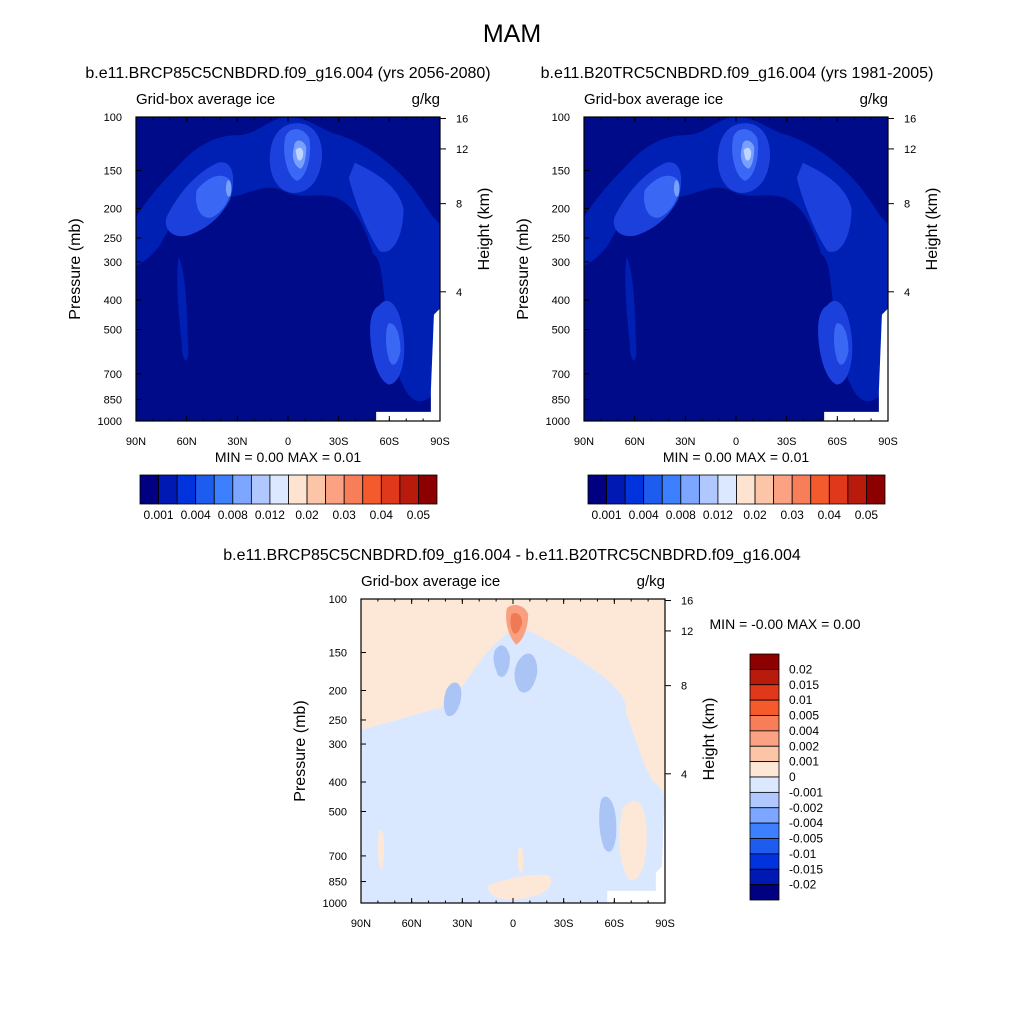 This screenshot has width=1024, height=1024. I want to click on colorbar-label: -0.015, so click(806, 869).